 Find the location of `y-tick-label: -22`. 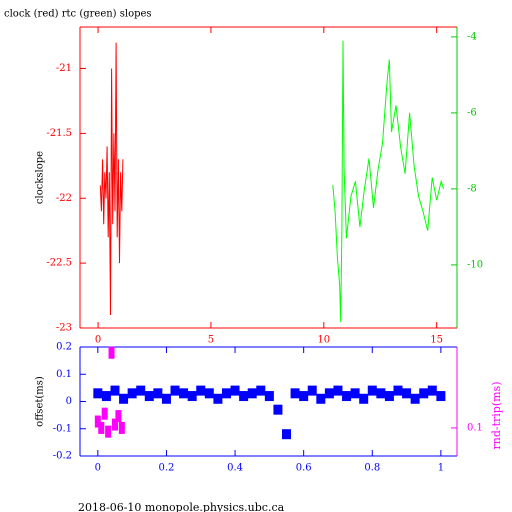

y-tick-label: -22 is located at coordinates (64, 198).